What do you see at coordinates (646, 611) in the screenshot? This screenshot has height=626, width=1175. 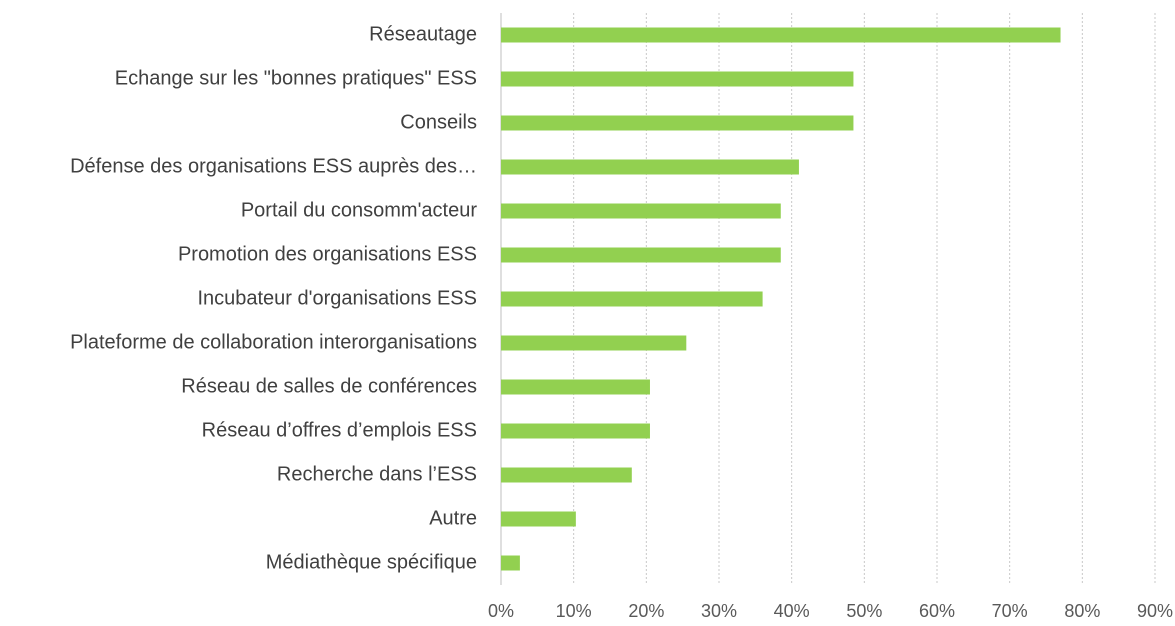 I see `x-tick-label: 20%` at bounding box center [646, 611].